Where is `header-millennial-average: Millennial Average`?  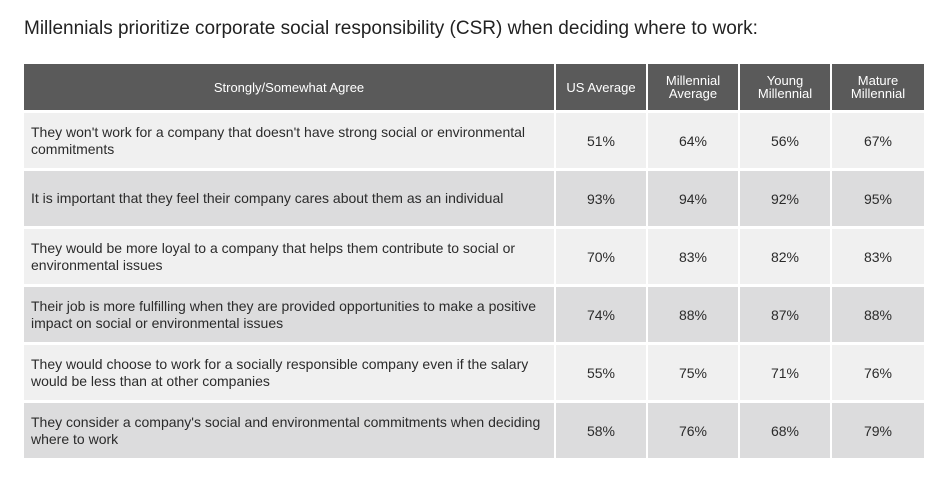
header-millennial-average: Millennial Average is located at coordinates (693, 88).